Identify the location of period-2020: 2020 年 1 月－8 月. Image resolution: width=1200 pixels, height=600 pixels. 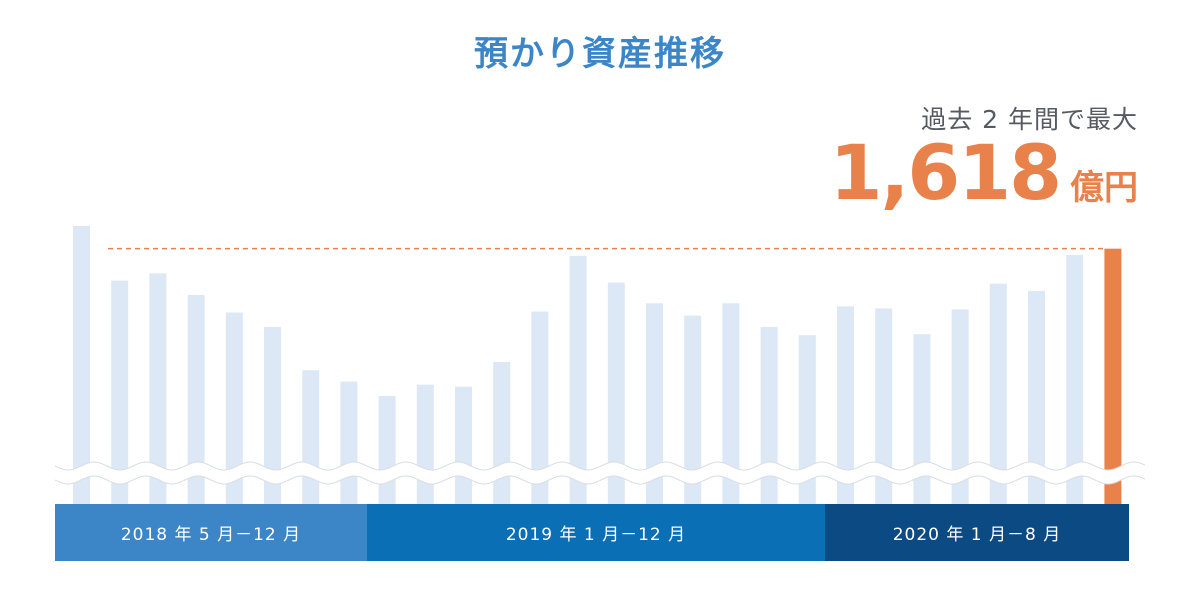
(977, 532).